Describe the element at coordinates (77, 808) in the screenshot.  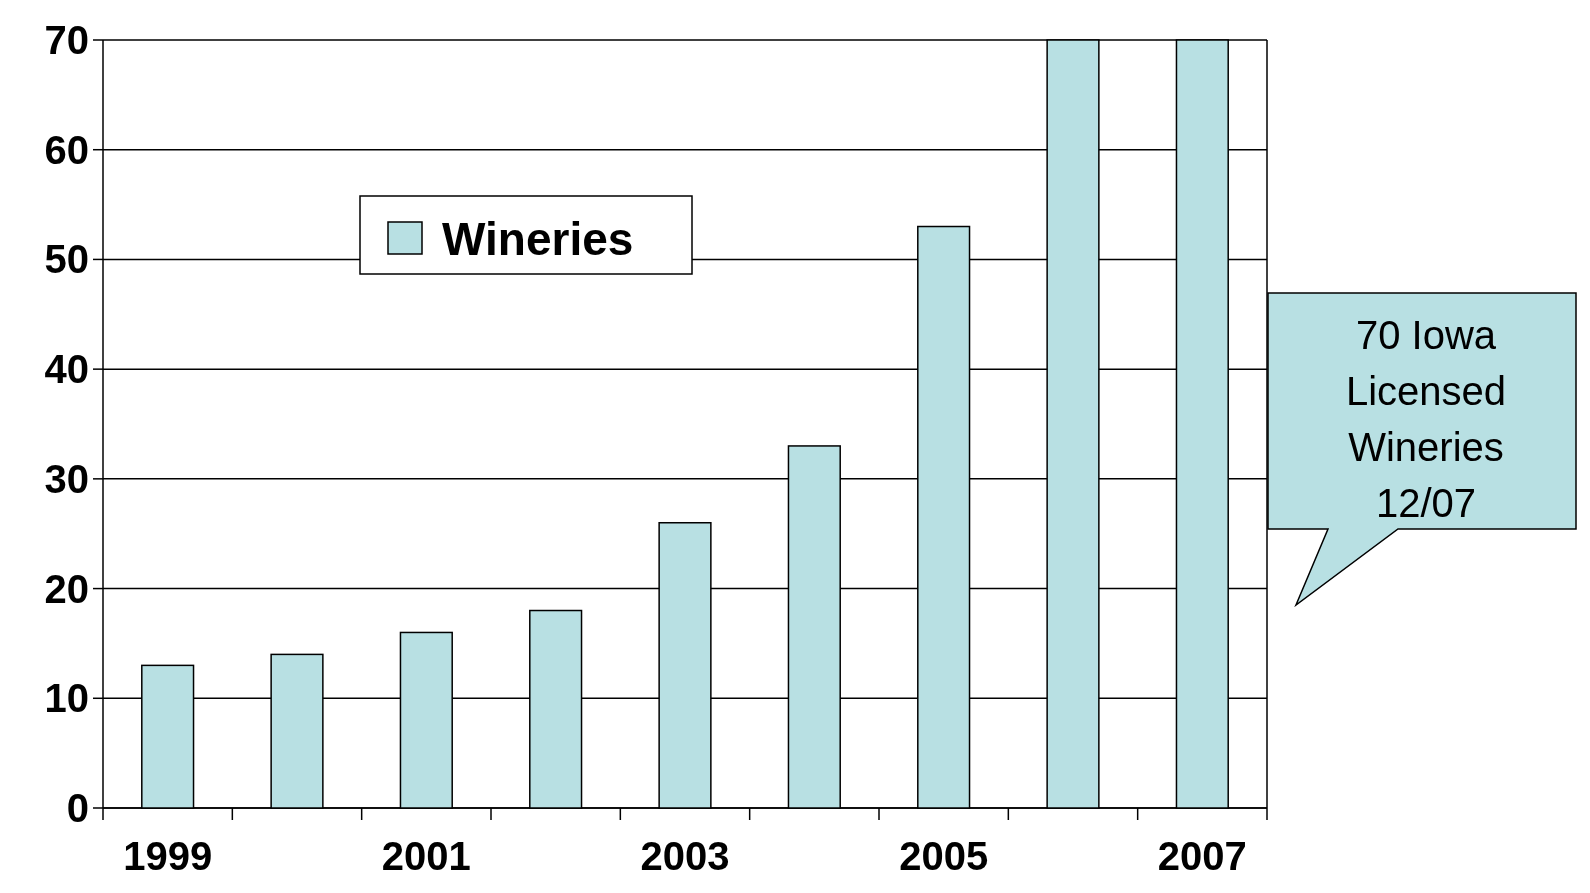
I see `y-tick-label: 0` at that location.